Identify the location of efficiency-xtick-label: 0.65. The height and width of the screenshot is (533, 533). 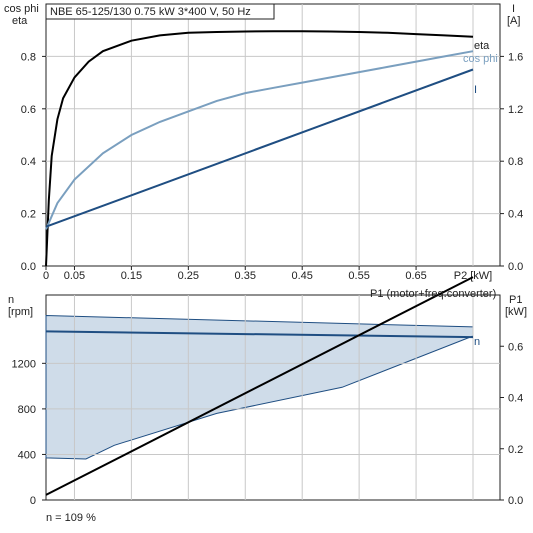
(415, 276).